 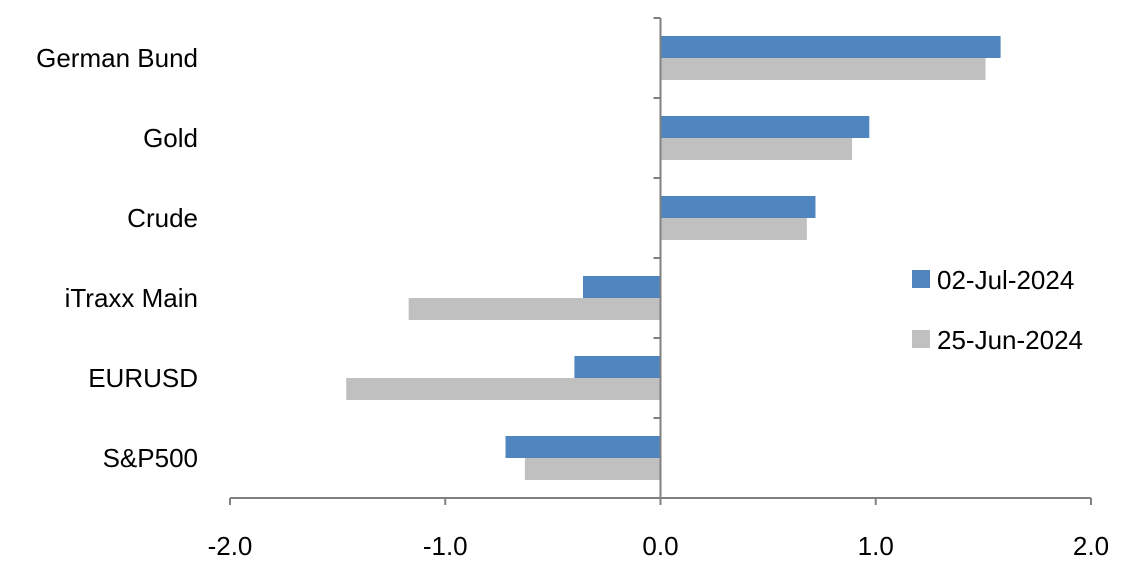 What do you see at coordinates (1005, 280) in the screenshot?
I see `legend-label: 02-Jul-2024` at bounding box center [1005, 280].